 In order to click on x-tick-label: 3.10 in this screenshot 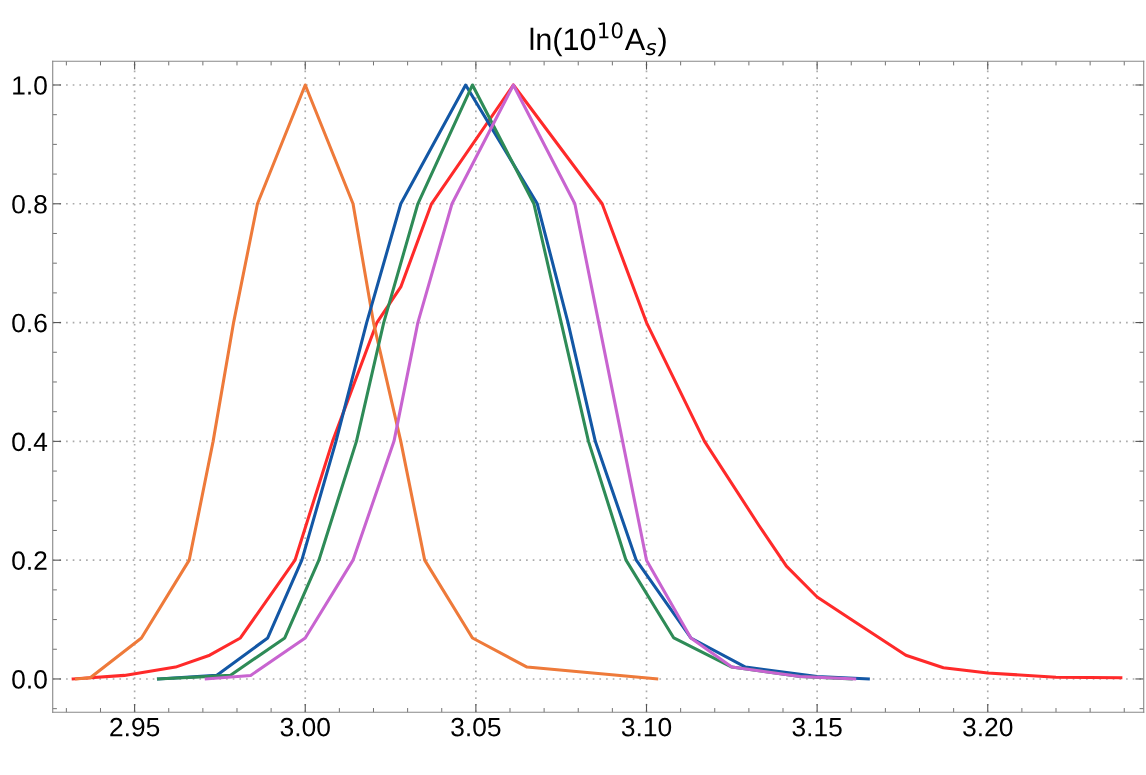, I will do `click(646, 727)`.